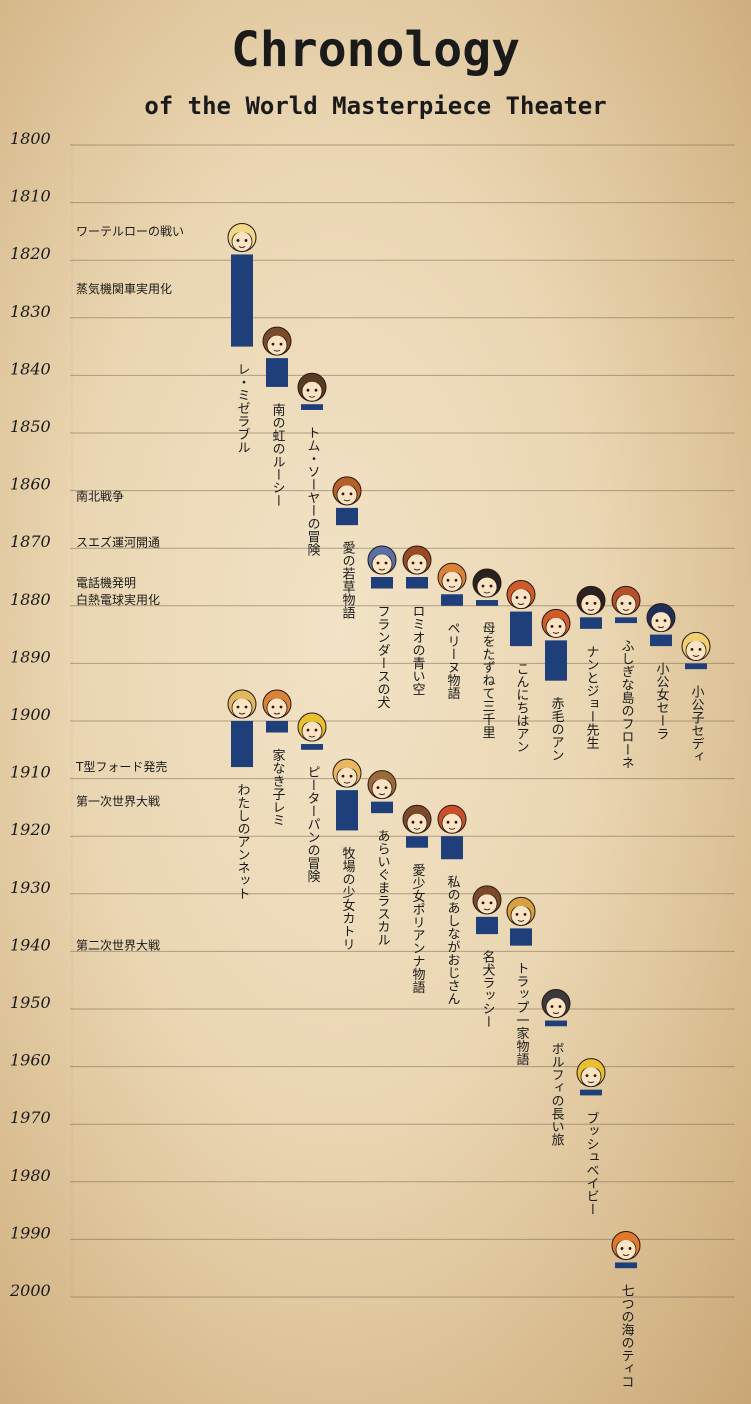 The image size is (751, 1404). Describe the element at coordinates (118, 802) in the screenshot. I see `event-label: 第一次世界大戦` at that location.